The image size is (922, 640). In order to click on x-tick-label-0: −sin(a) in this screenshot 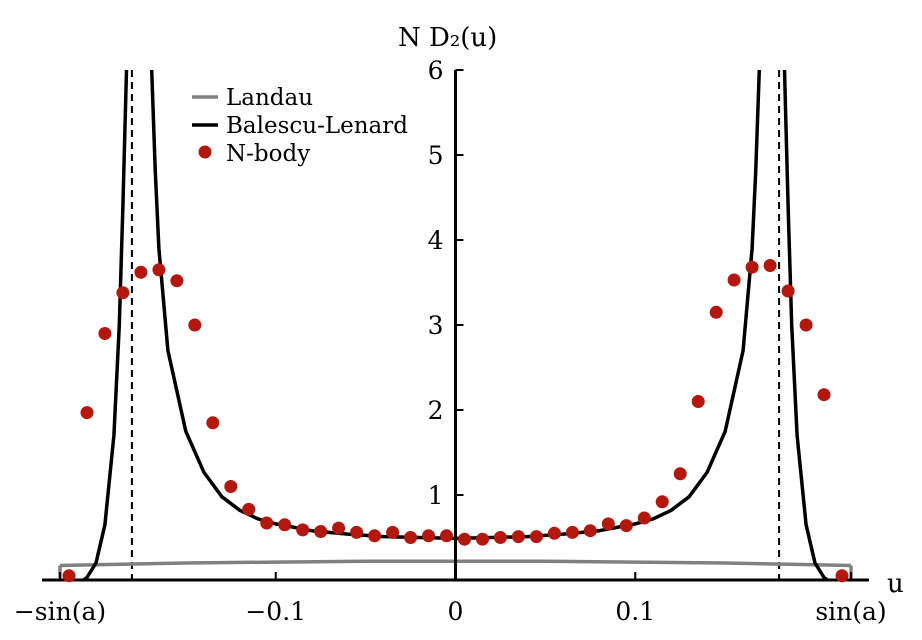, I will do `click(60, 611)`.